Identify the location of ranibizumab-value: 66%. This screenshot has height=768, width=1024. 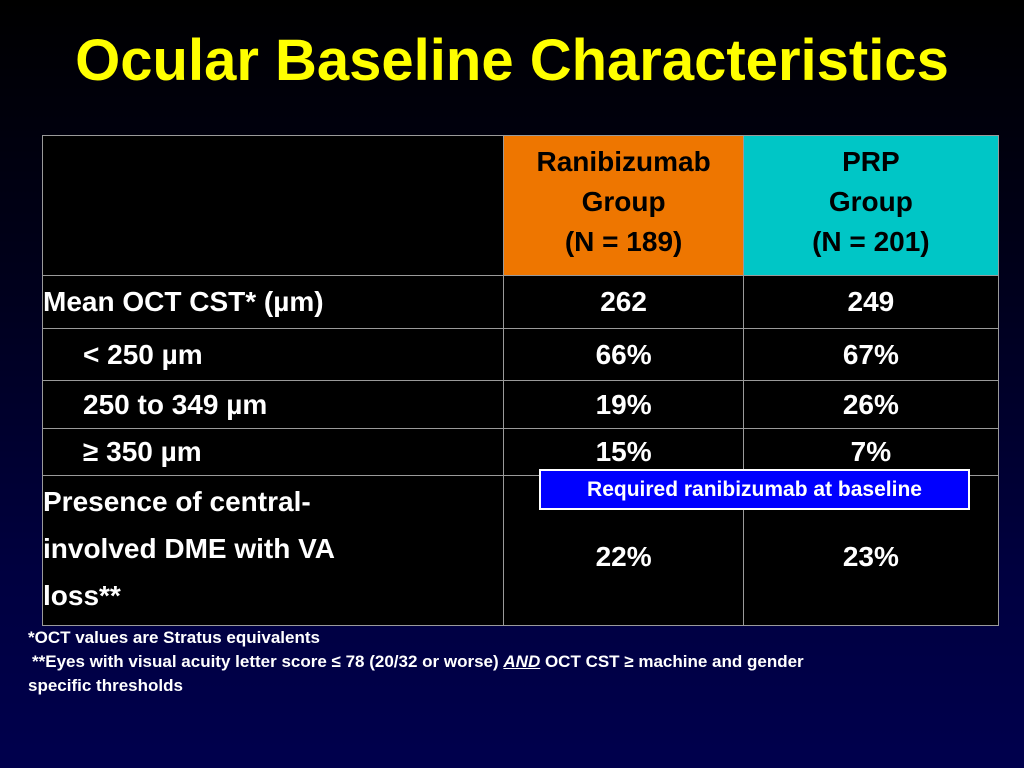
(623, 354).